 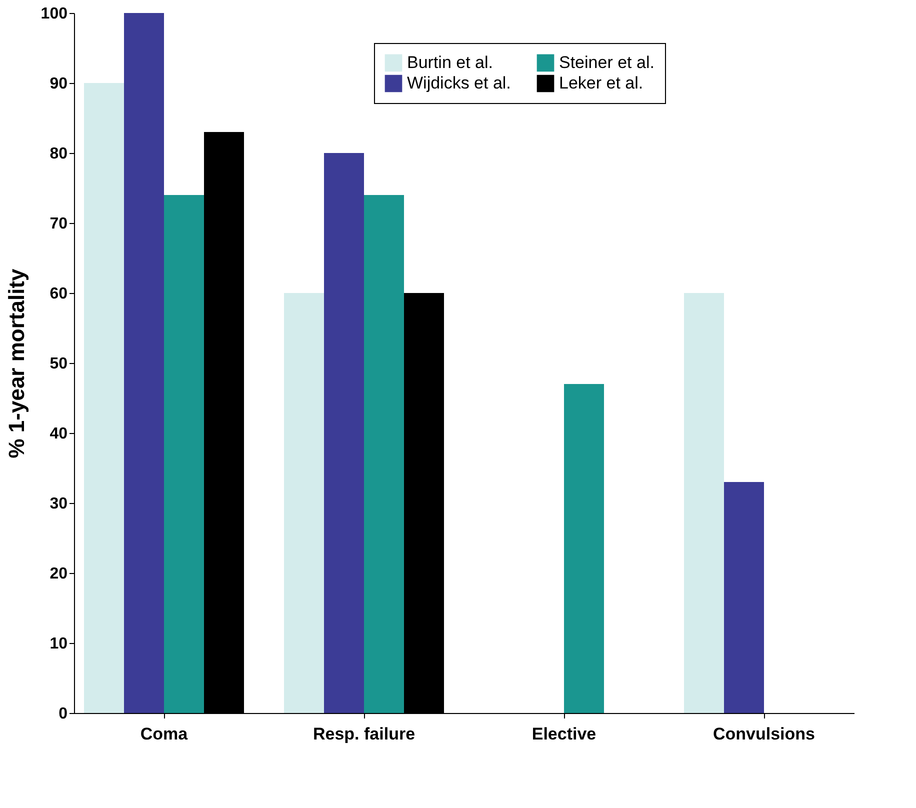 I want to click on y-tick-label: 60, so click(x=59, y=294).